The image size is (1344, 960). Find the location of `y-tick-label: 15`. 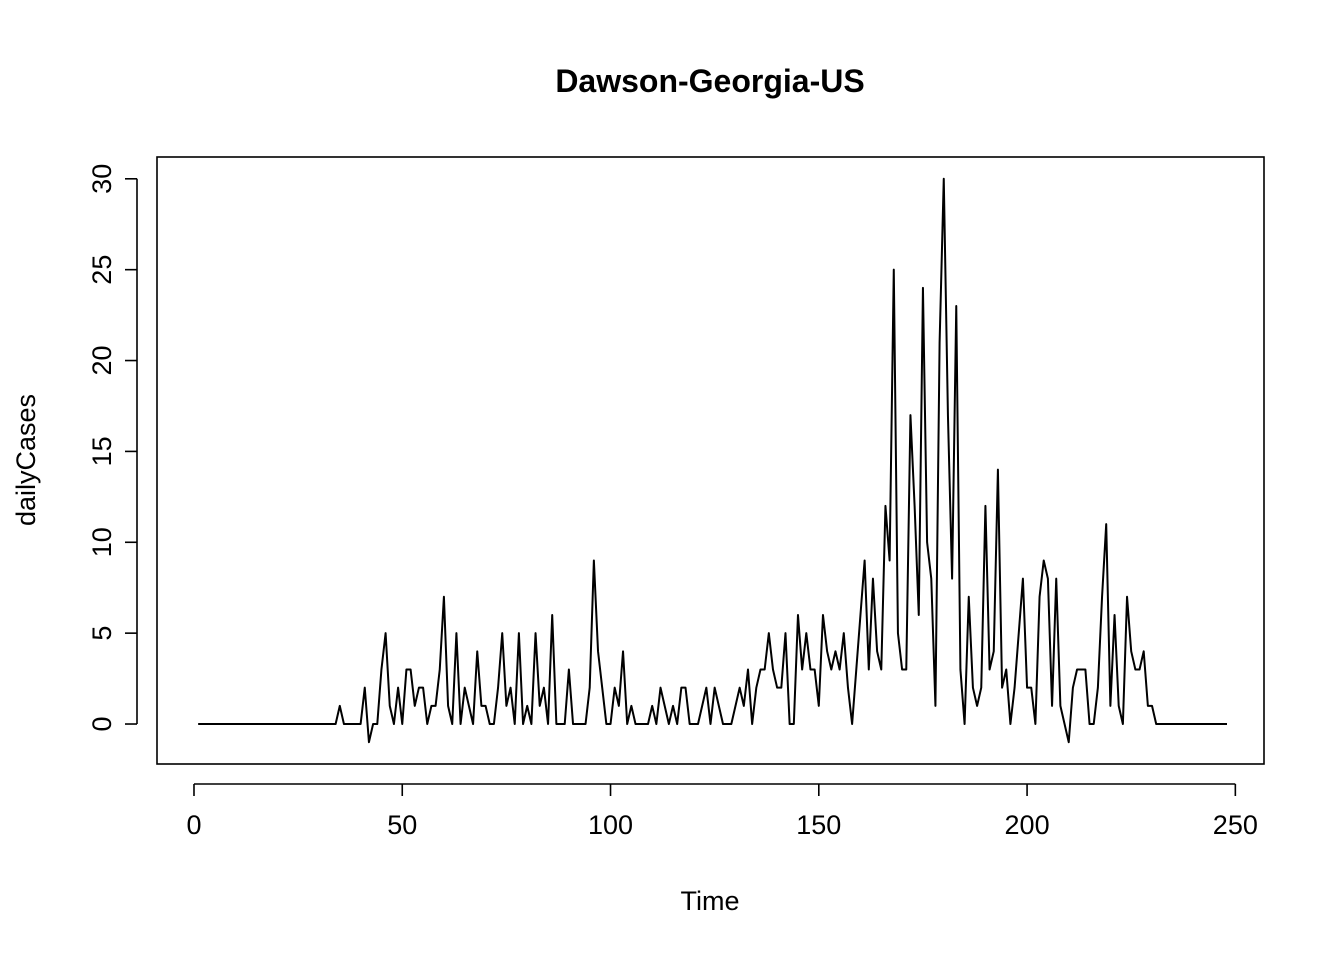

y-tick-label: 15 is located at coordinates (102, 451).